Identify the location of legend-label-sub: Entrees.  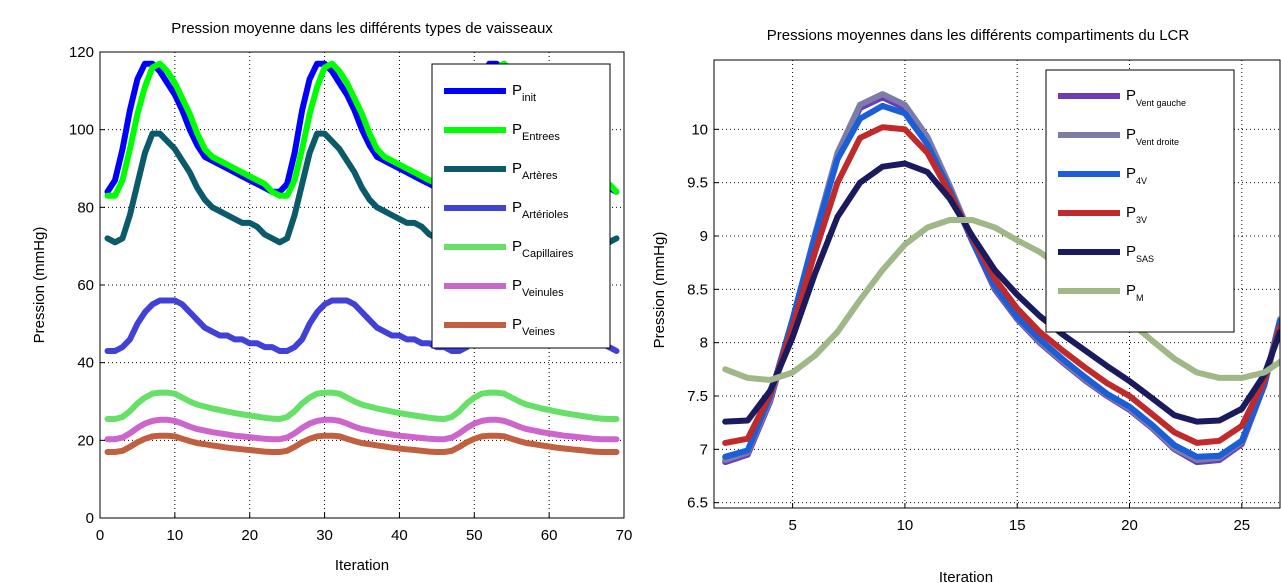
(541, 137).